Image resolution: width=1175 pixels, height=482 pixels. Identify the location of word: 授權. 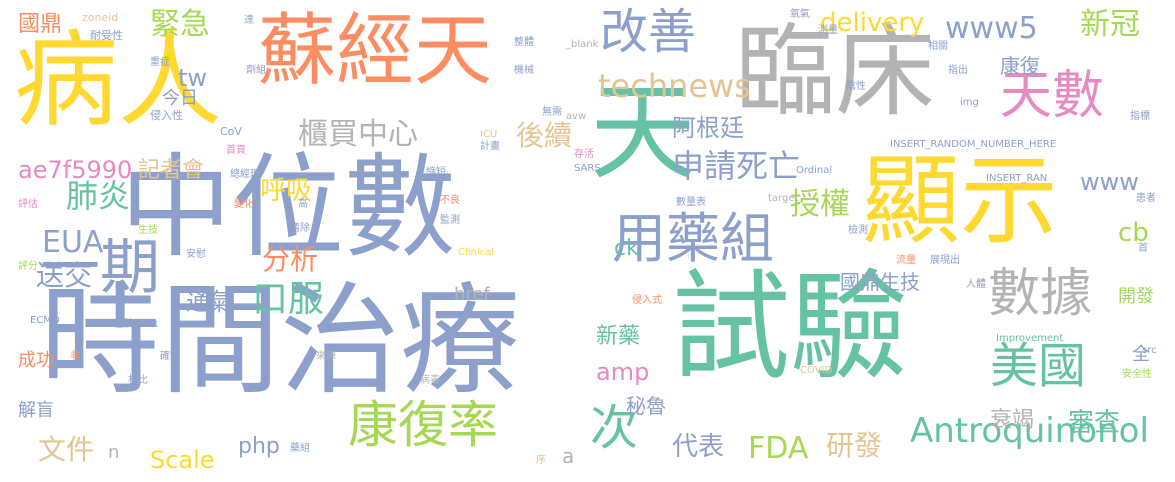
(820, 204).